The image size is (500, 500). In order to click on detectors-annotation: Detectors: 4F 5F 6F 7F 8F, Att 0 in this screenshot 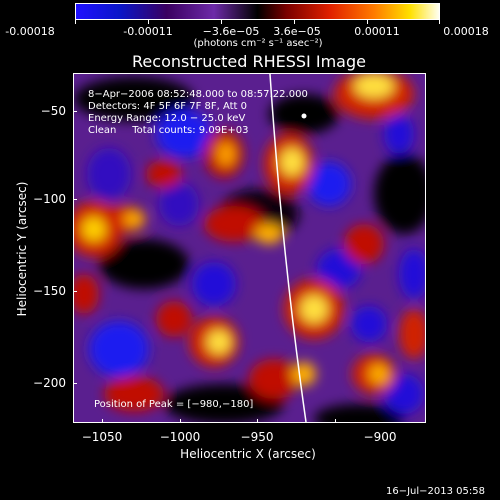, I will do `click(168, 106)`.